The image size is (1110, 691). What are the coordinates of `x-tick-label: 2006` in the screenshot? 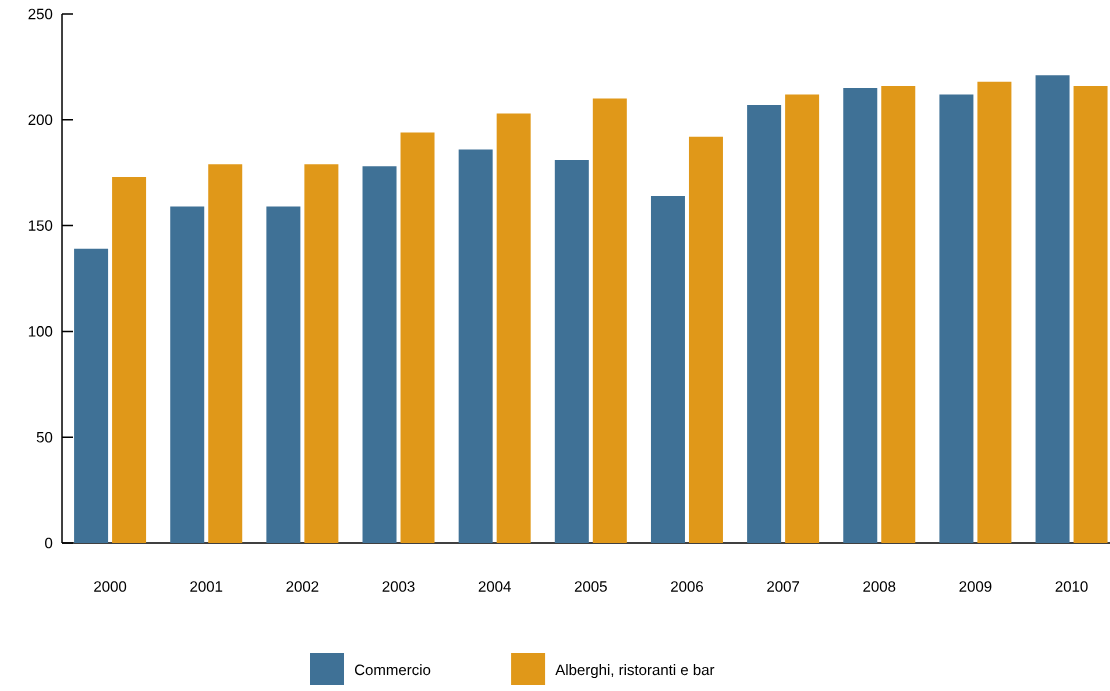 It's located at (687, 586).